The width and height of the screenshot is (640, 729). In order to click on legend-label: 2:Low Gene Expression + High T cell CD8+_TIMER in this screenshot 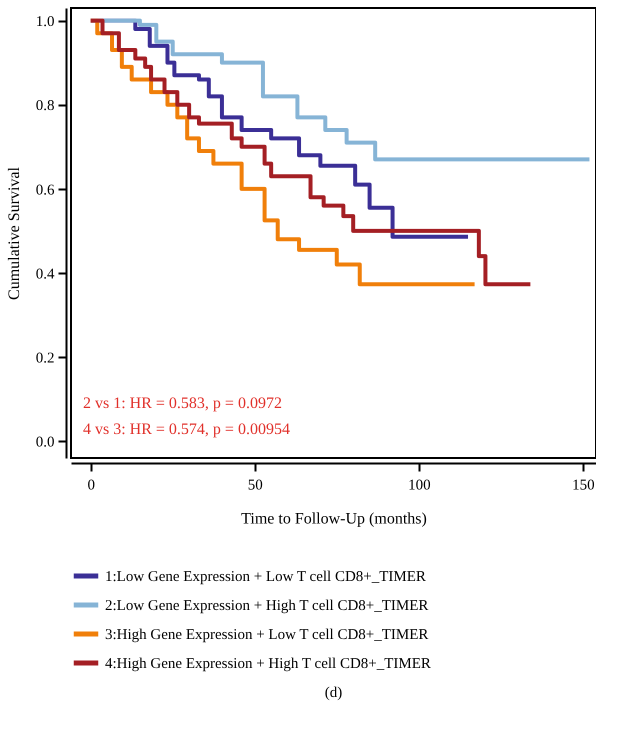, I will do `click(266, 606)`.